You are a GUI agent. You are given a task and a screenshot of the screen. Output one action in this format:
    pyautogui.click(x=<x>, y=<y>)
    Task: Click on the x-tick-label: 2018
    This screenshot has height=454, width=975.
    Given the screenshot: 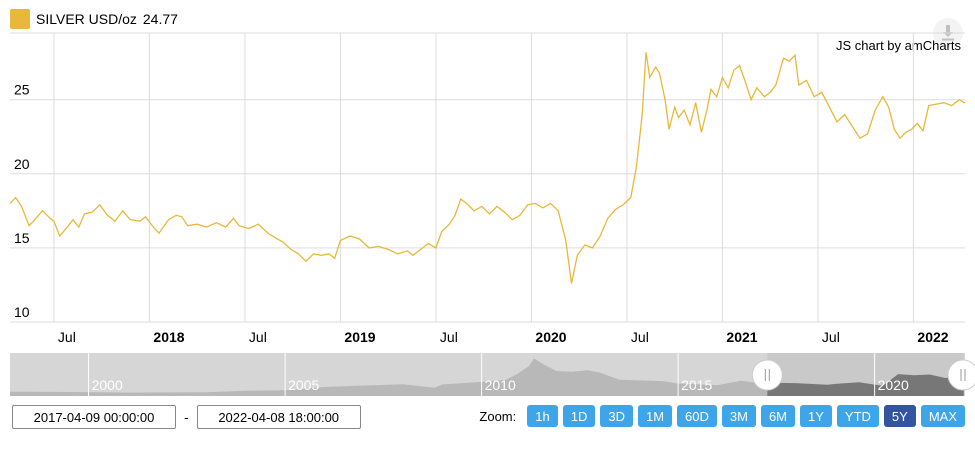 What is the action you would take?
    pyautogui.click(x=168, y=337)
    